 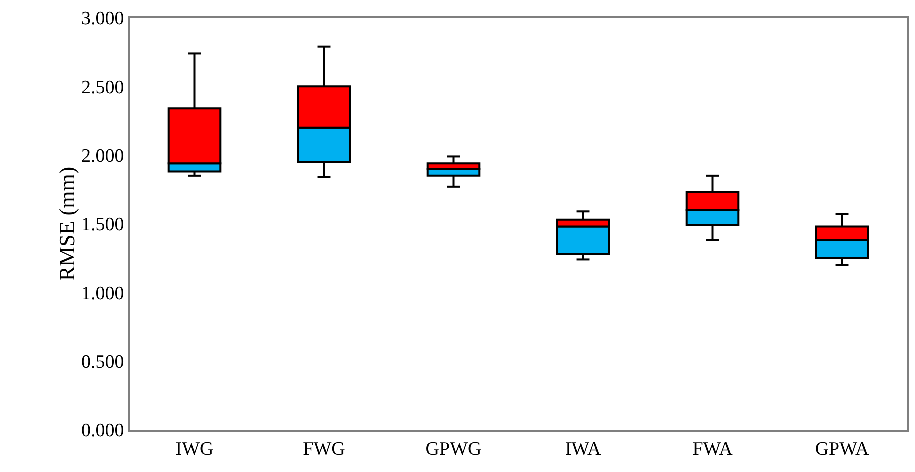 What do you see at coordinates (102, 87) in the screenshot?
I see `y-tick-label: 2.500` at bounding box center [102, 87].